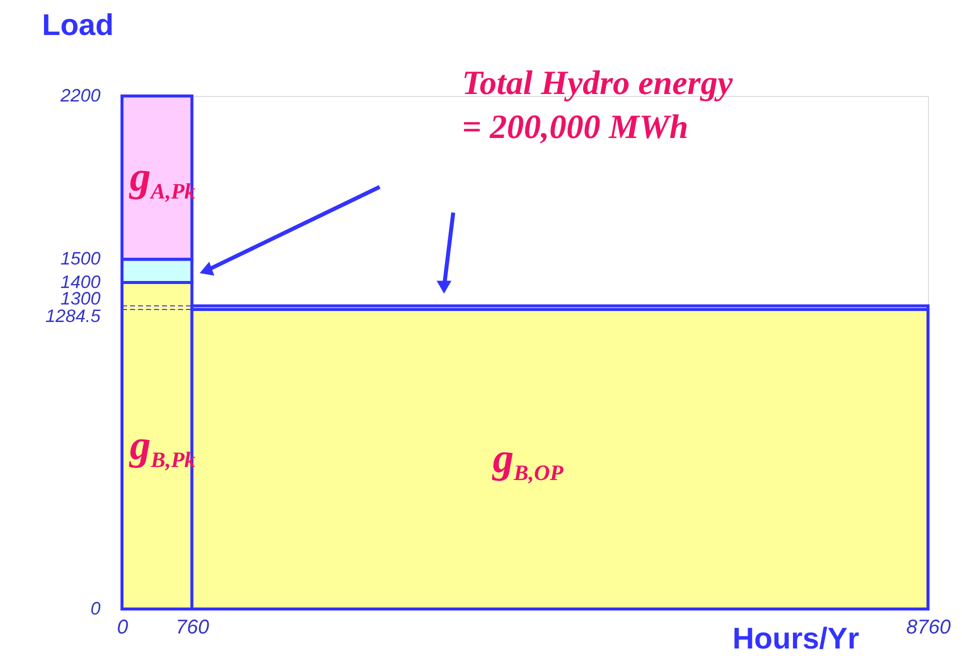 Image resolution: width=962 pixels, height=656 pixels. I want to click on x-tick-label: 760, so click(193, 627).